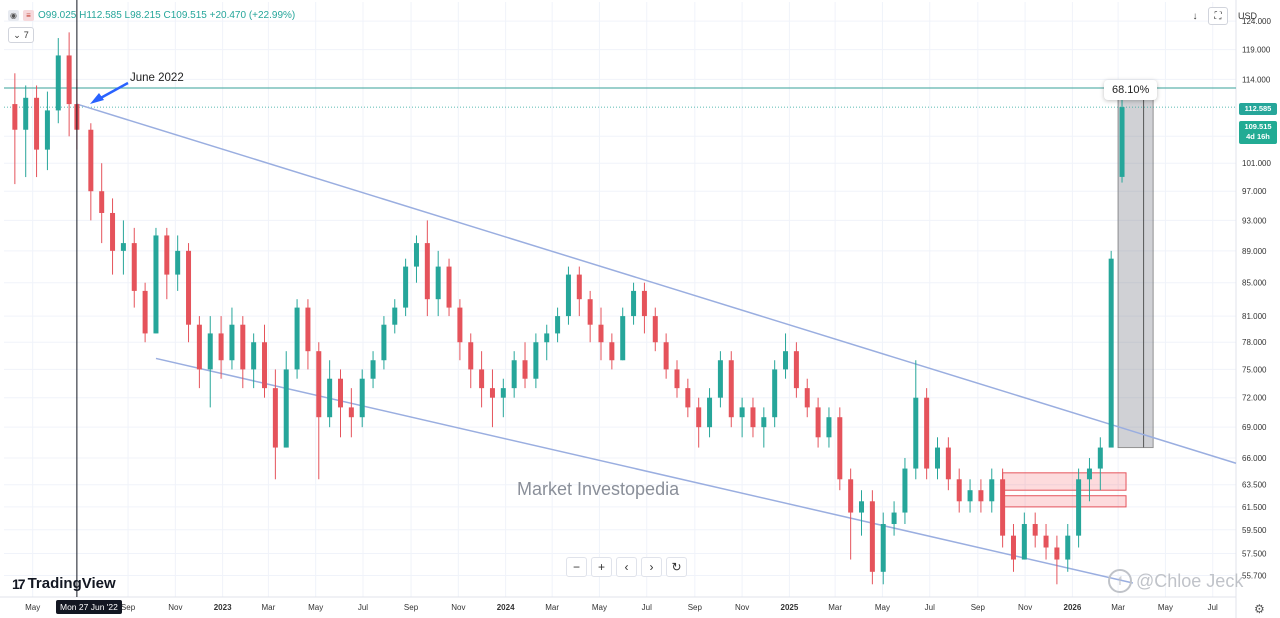 This screenshot has width=1280, height=618. Describe the element at coordinates (1218, 16) in the screenshot. I see `fullscreen-icon: ⛶` at that location.